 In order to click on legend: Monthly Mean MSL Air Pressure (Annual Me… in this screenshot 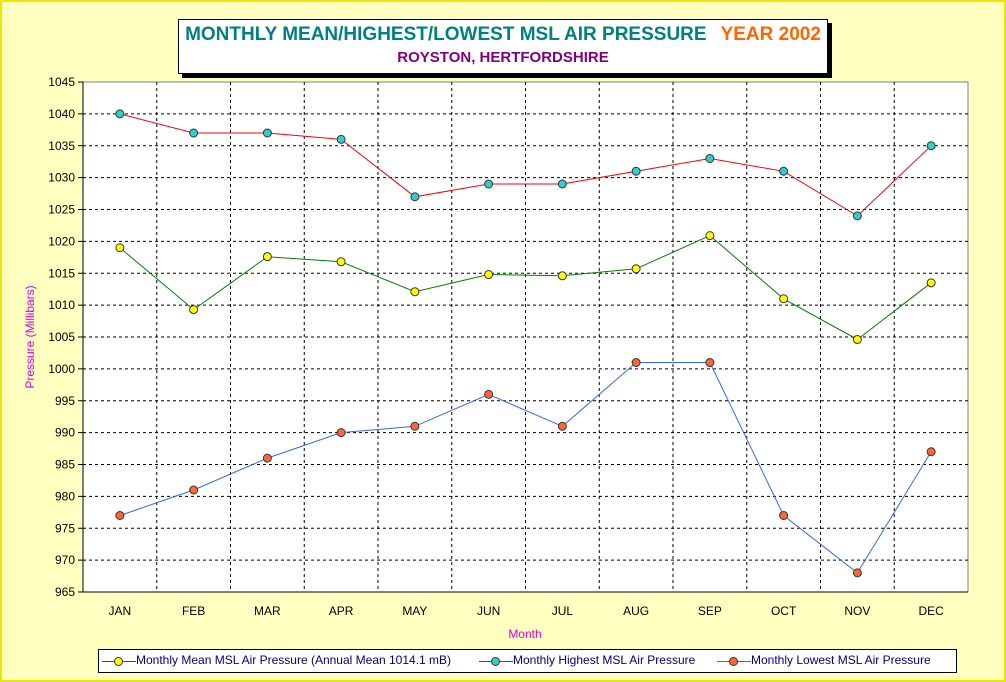, I will do `click(527, 661)`.